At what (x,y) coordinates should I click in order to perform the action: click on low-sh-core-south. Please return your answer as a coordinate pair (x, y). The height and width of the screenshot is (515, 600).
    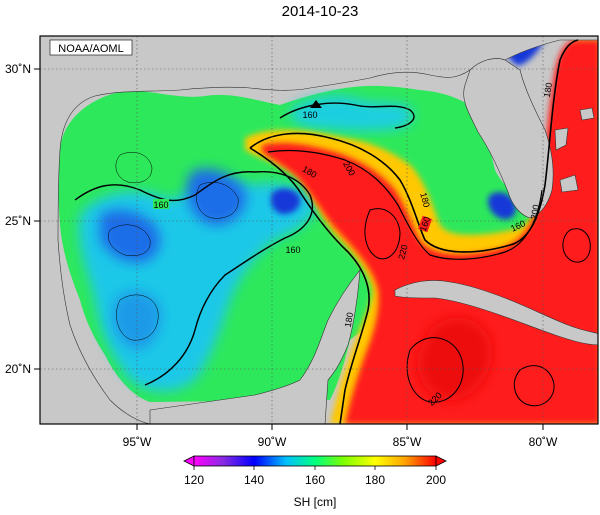
    Looking at the image, I should click on (137, 320).